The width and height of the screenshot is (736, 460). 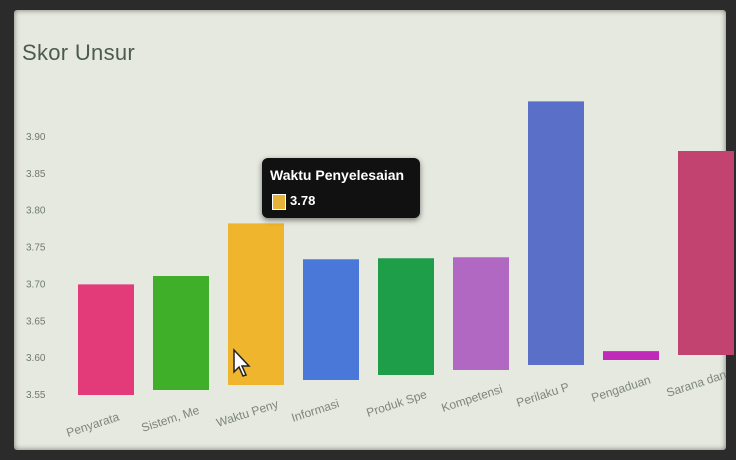 I want to click on y-tick-label: 3.70, so click(x=36, y=284).